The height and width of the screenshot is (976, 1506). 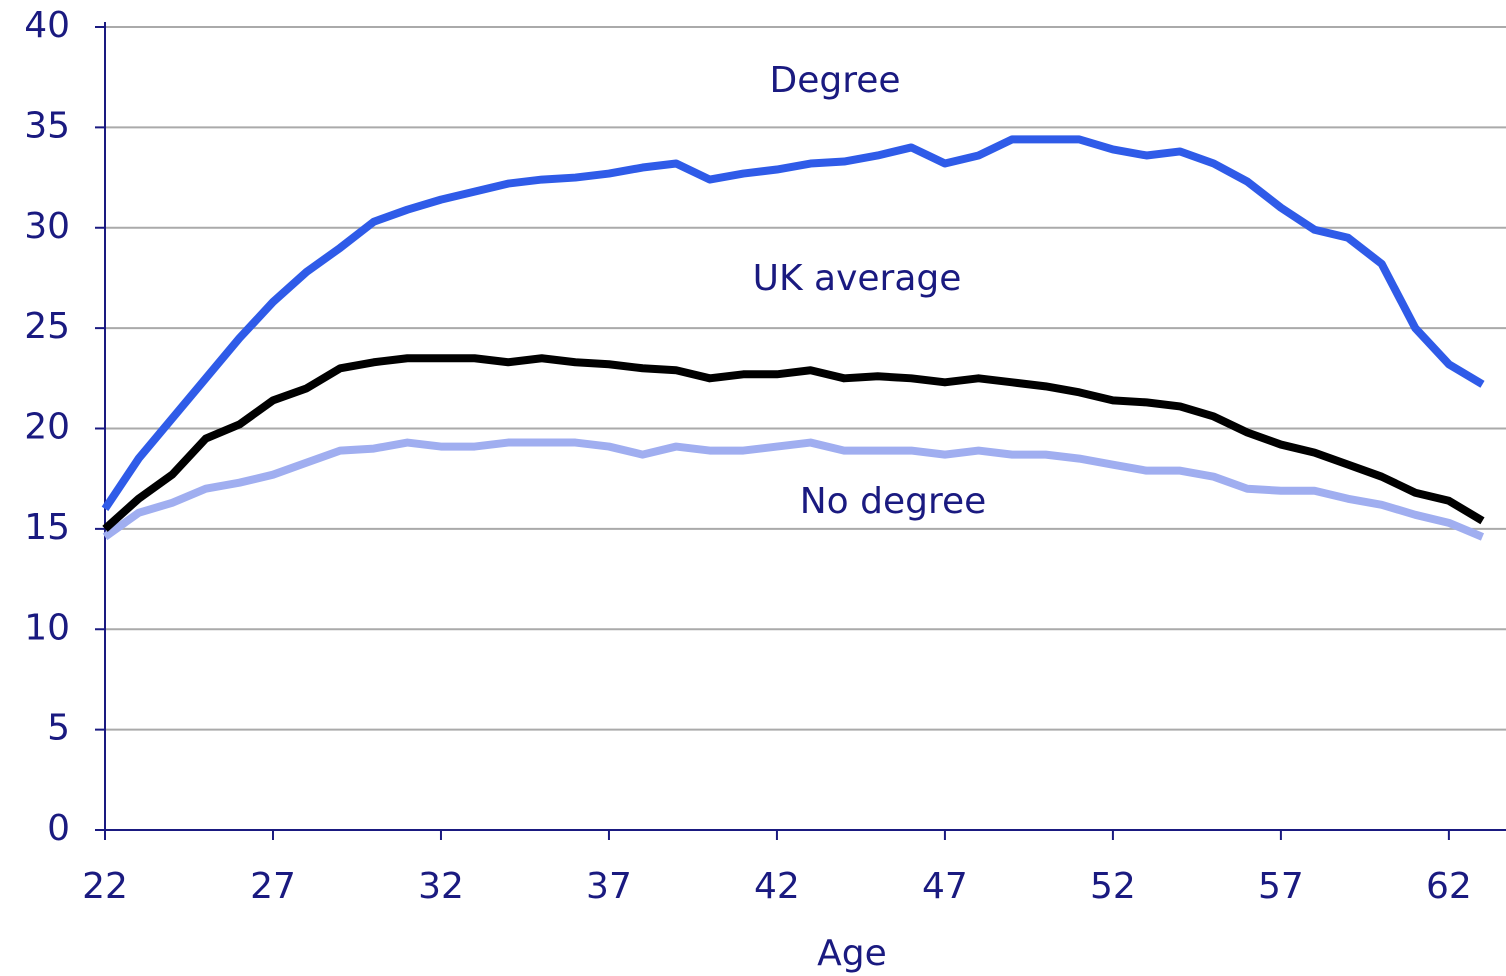 I want to click on x-tick-label: 57, so click(x=1281, y=886).